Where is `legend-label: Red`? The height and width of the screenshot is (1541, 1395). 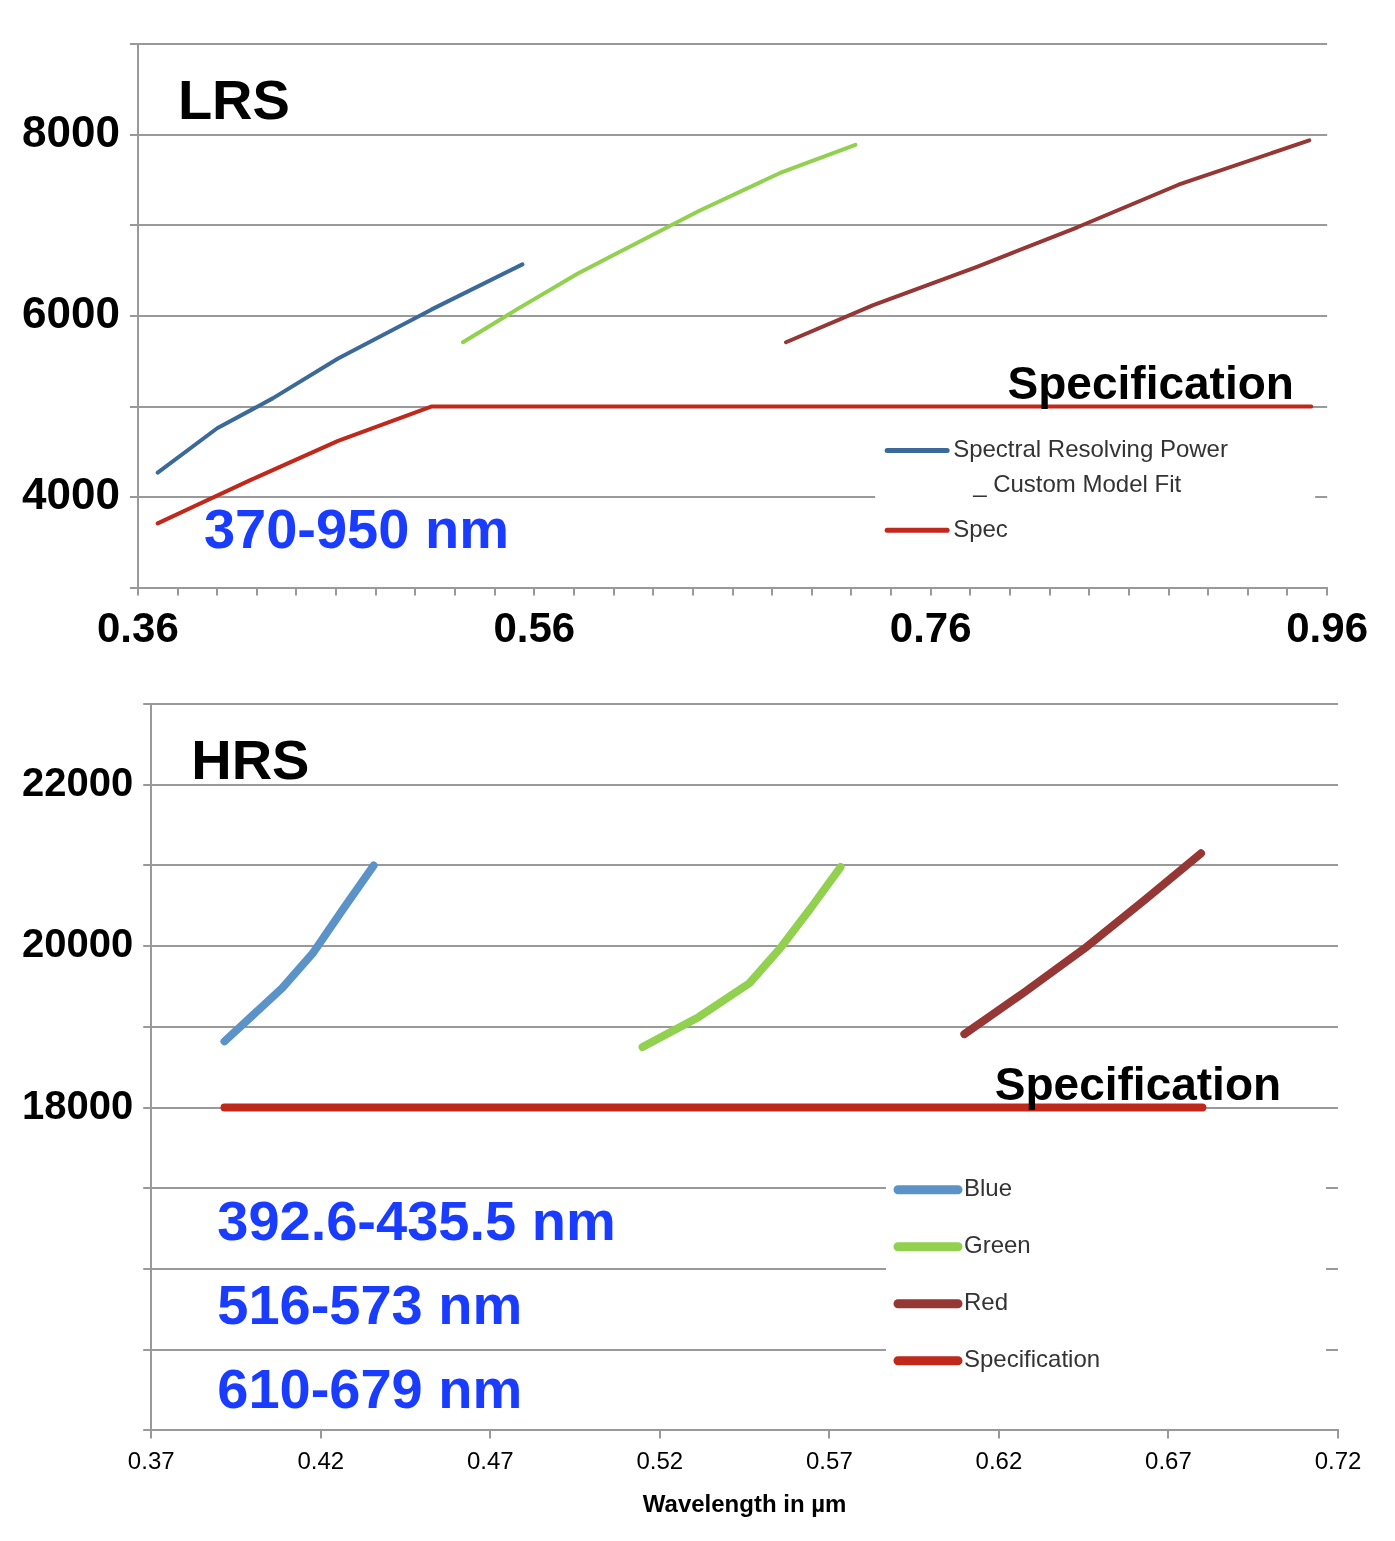
legend-label: Red is located at coordinates (986, 1302).